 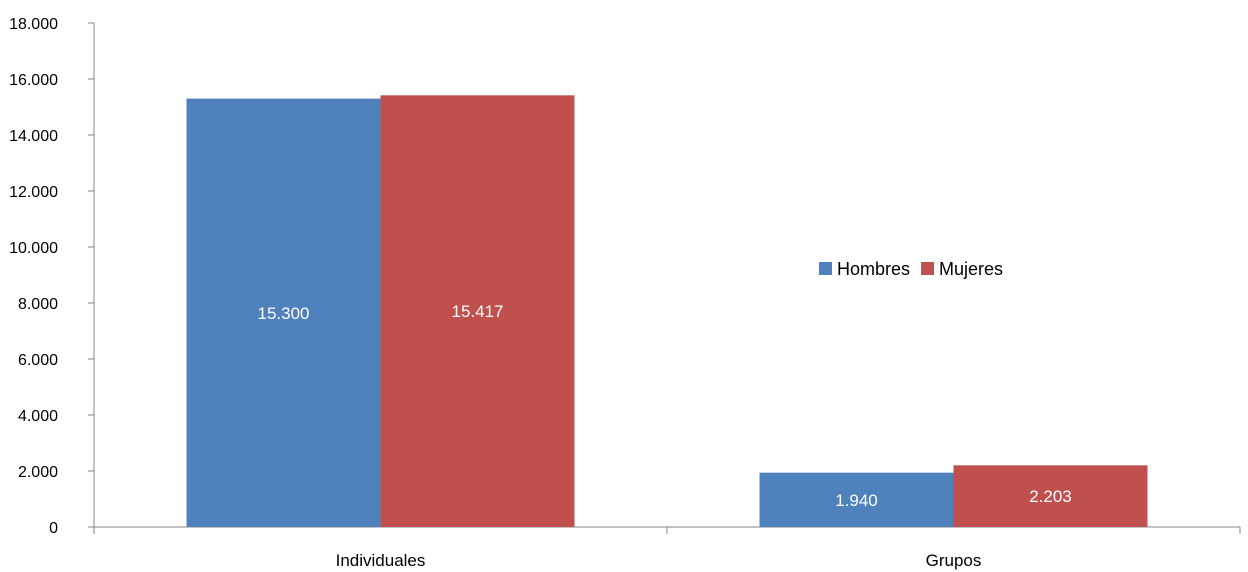 I want to click on y-tick-label: 0, so click(x=53, y=528).